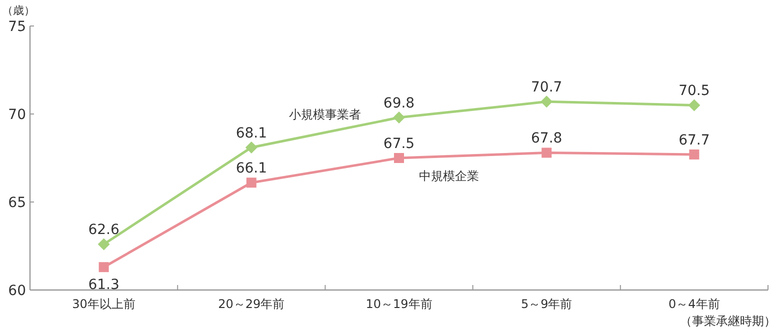 This screenshot has width=780, height=329. Describe the element at coordinates (694, 91) in the screenshot. I see `data-label: 70.5` at that location.